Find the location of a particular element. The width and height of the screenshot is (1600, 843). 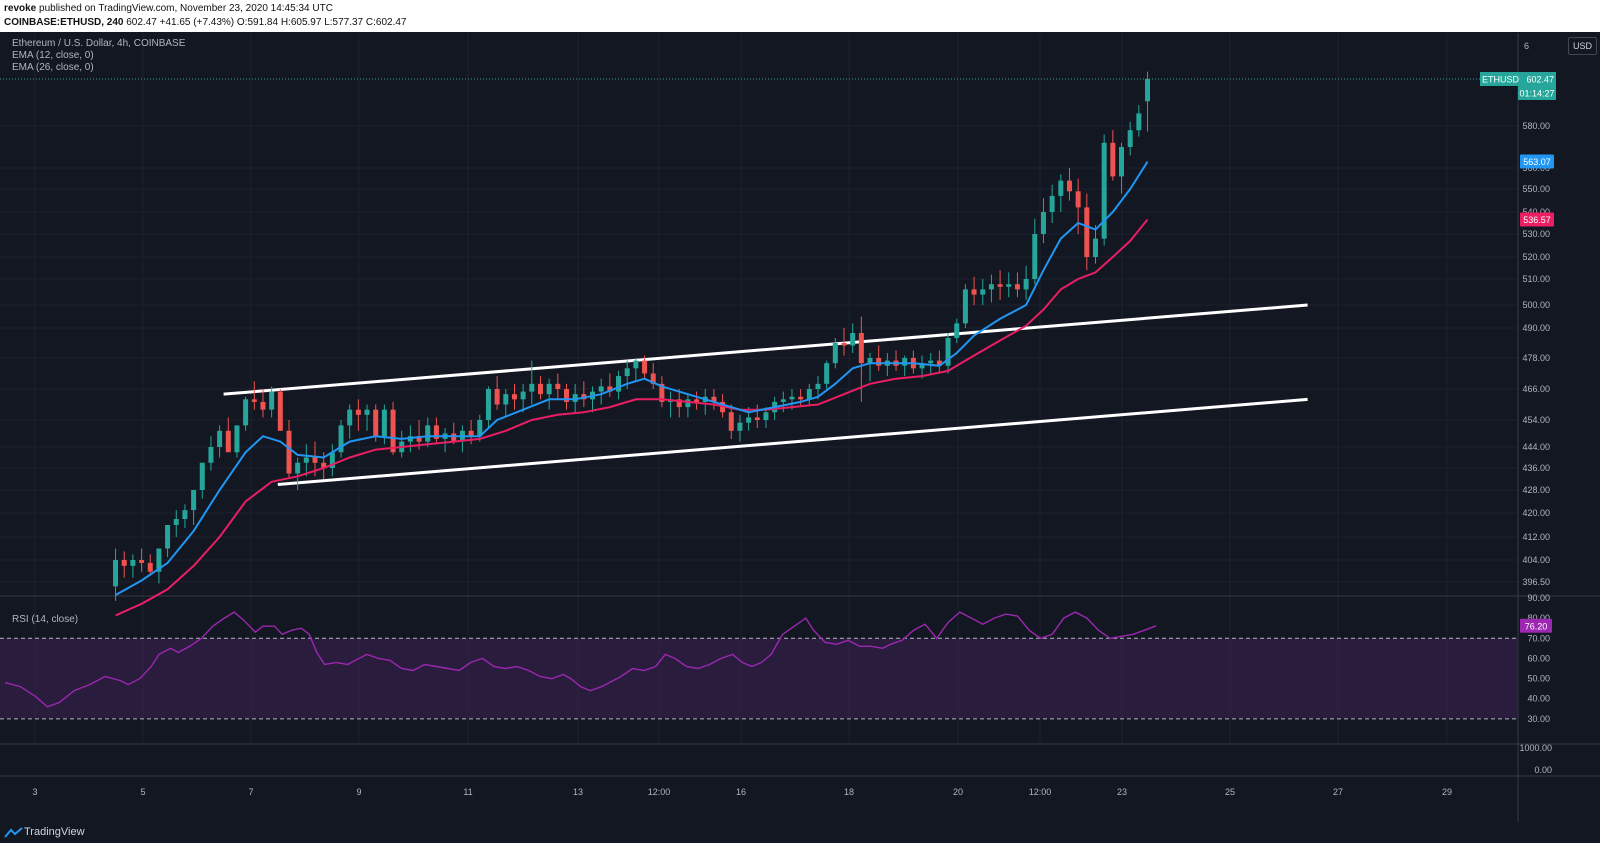

price-tick-label: 436.00 is located at coordinates (1536, 468).